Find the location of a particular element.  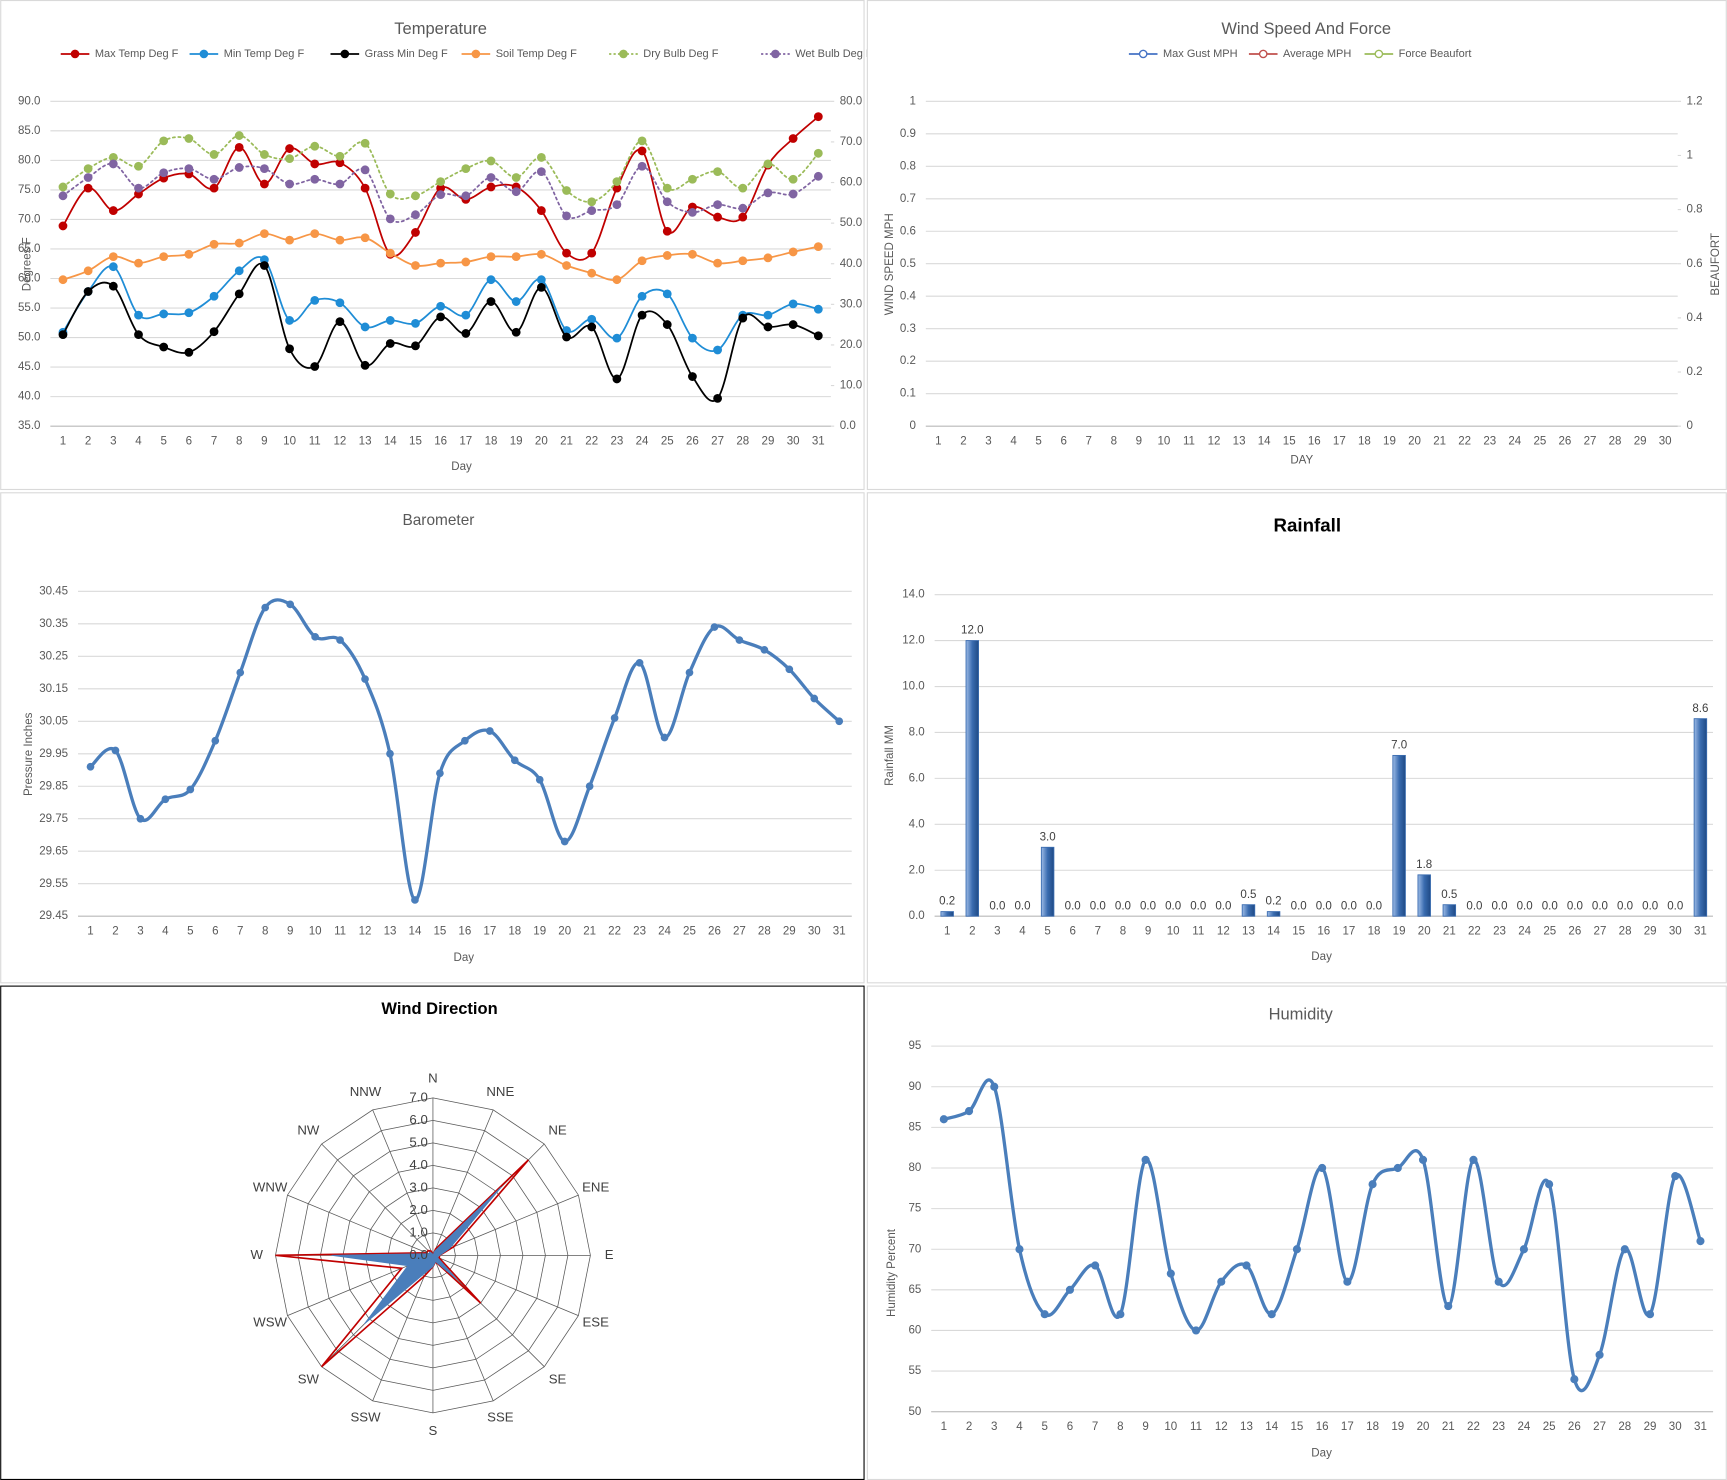

y-tick-label: 40.0 is located at coordinates (29, 397).